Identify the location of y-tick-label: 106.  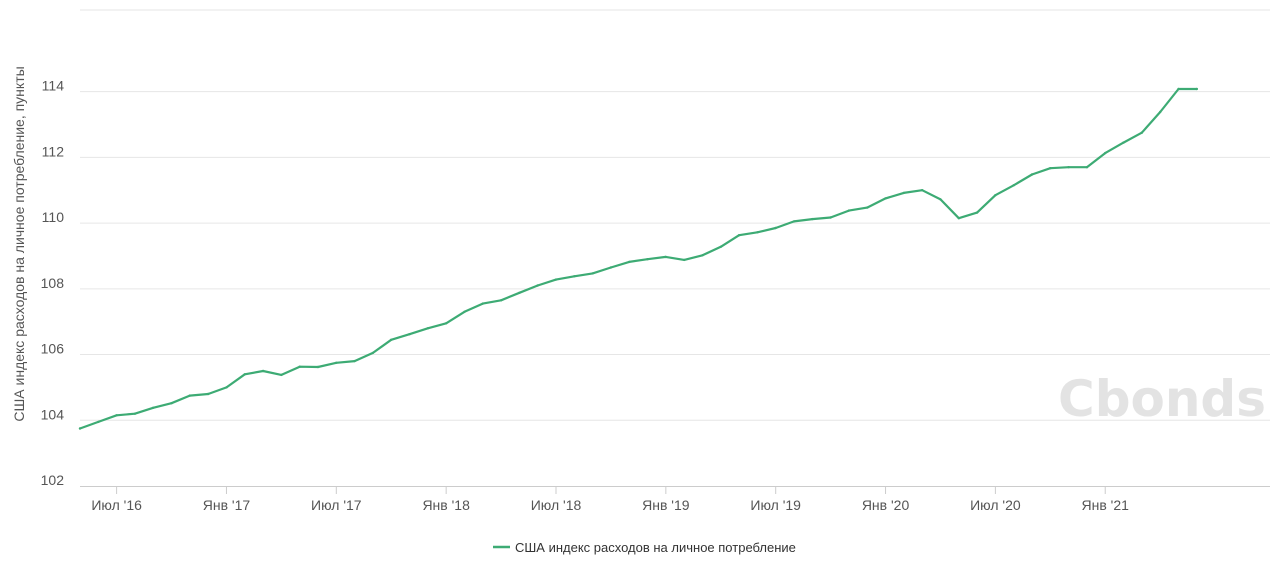
(53, 349).